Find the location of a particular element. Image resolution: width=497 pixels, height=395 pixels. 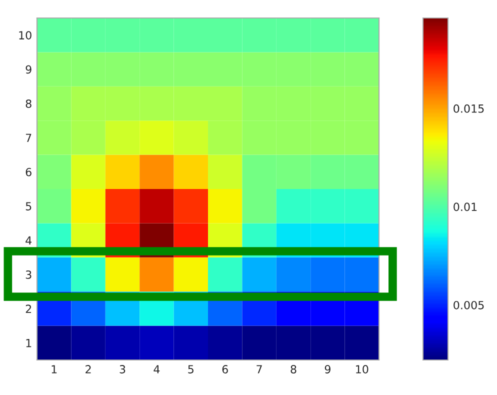

x-tick-label: 4 is located at coordinates (157, 369).